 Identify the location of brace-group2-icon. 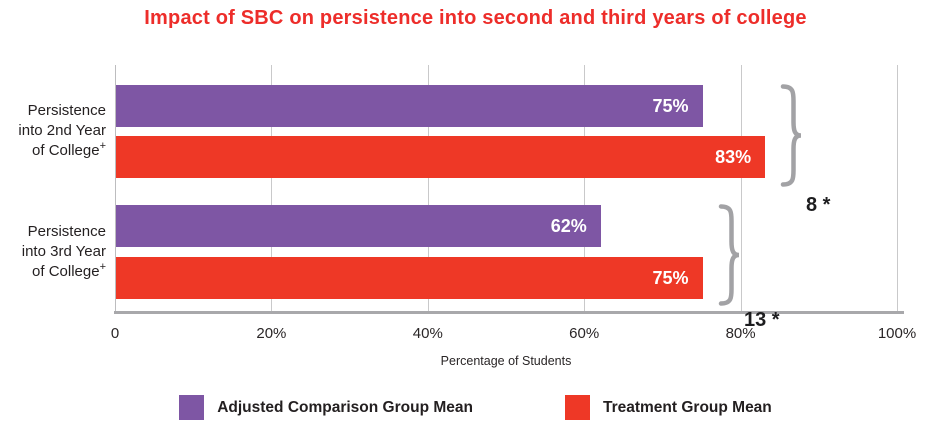
(729, 255).